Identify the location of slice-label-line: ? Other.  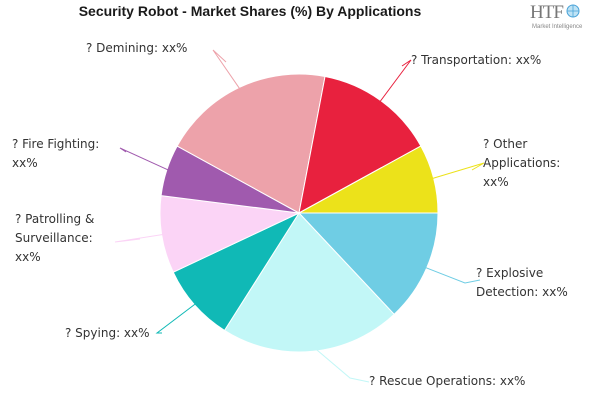
(505, 144).